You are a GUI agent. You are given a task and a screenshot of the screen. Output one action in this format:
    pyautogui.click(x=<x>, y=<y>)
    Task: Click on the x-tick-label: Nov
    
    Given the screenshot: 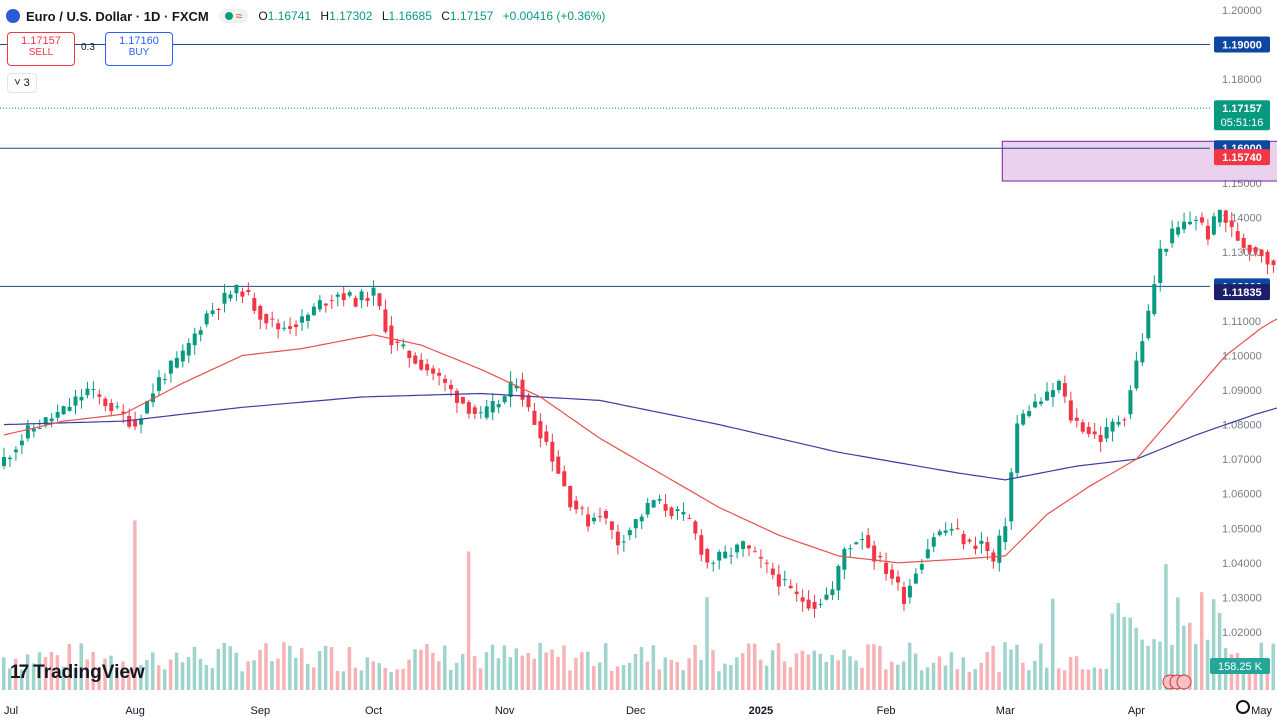 What is the action you would take?
    pyautogui.click(x=505, y=711)
    